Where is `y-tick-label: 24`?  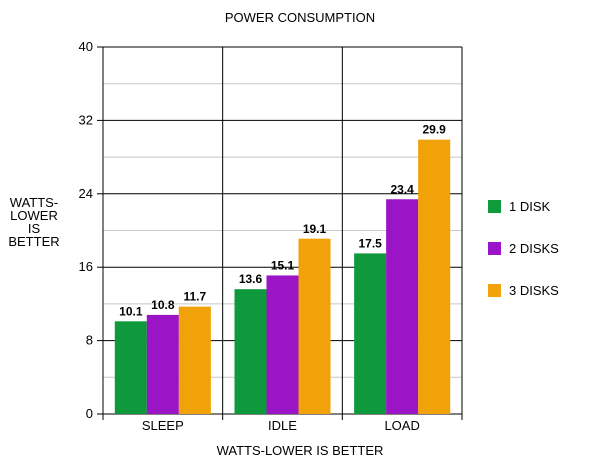 y-tick-label: 24 is located at coordinates (86, 193).